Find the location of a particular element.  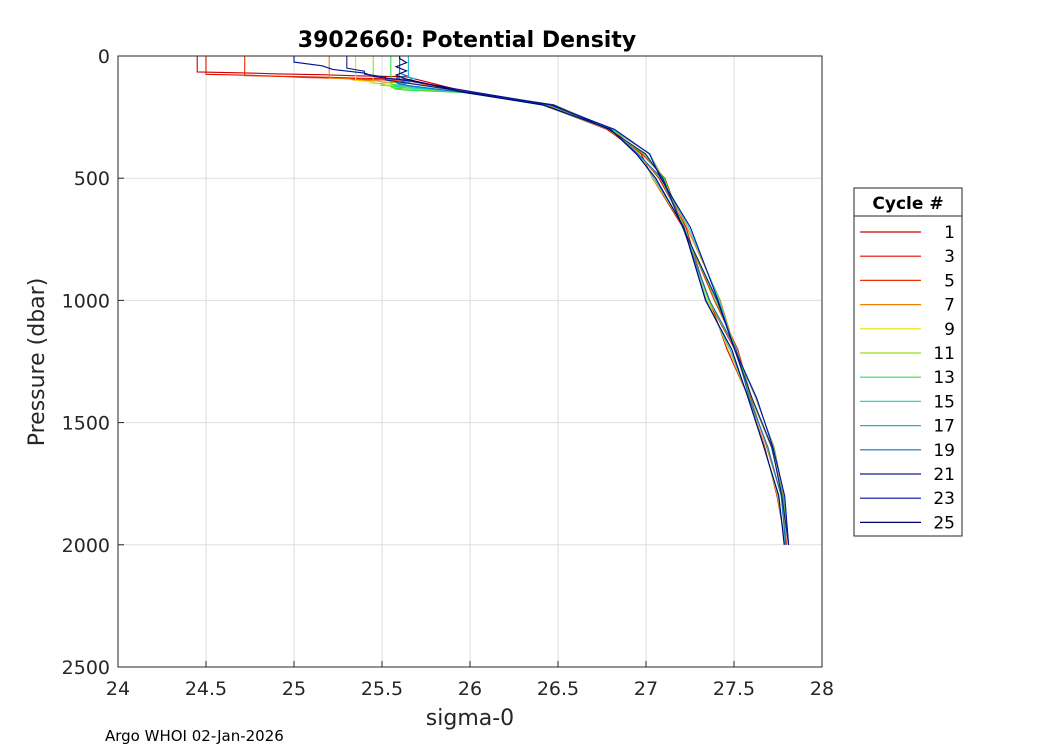

y-tick-label: 0 is located at coordinates (104, 57).